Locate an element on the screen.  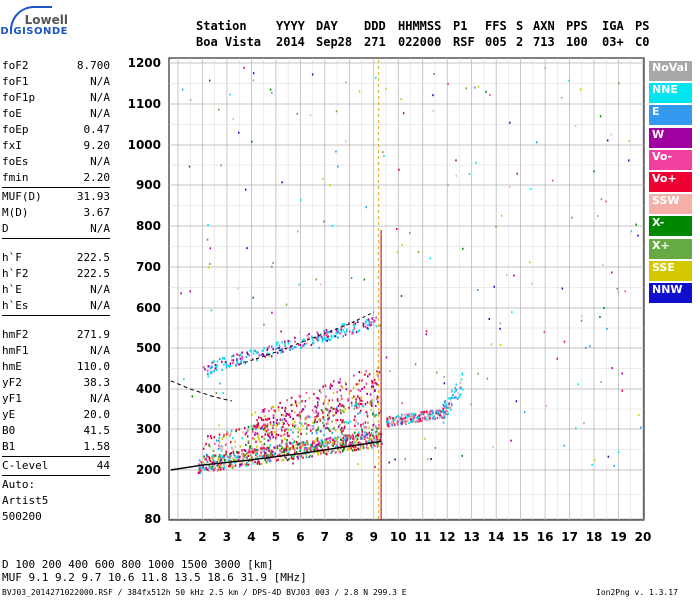
footer-muf-label: MUF is located at coordinates (12, 577).